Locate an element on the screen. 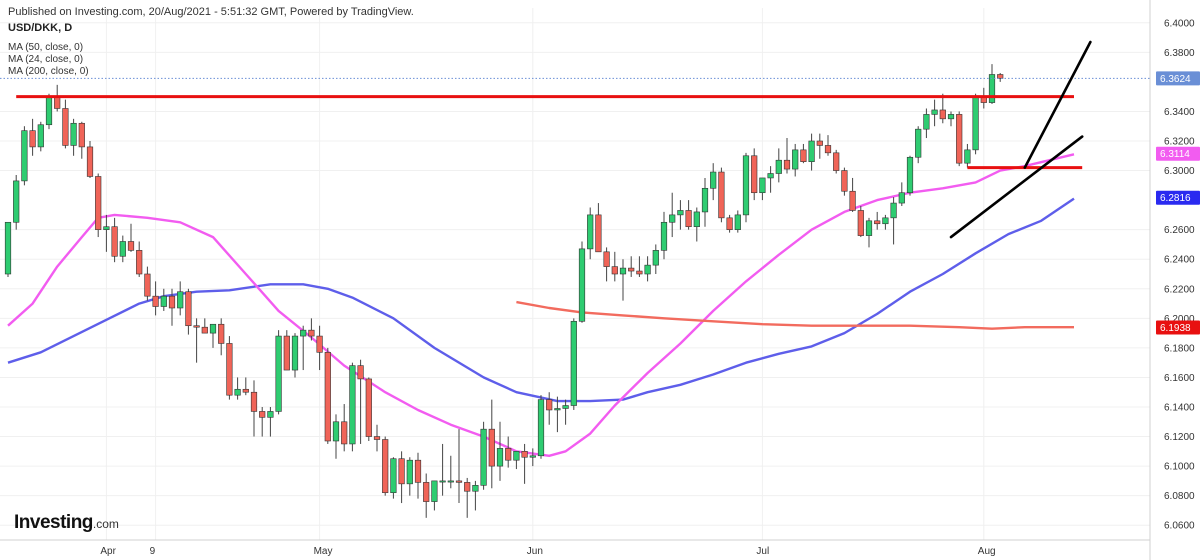 This screenshot has width=1200, height=560. indicator-ma24-label: MA (24, close, 0) is located at coordinates (46, 59).